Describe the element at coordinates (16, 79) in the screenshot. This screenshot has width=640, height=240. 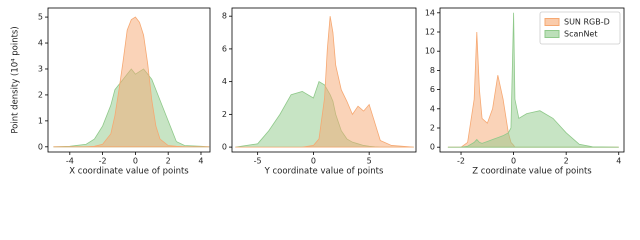
I see `y-axis-label: Point density (10⁴ points)` at that location.